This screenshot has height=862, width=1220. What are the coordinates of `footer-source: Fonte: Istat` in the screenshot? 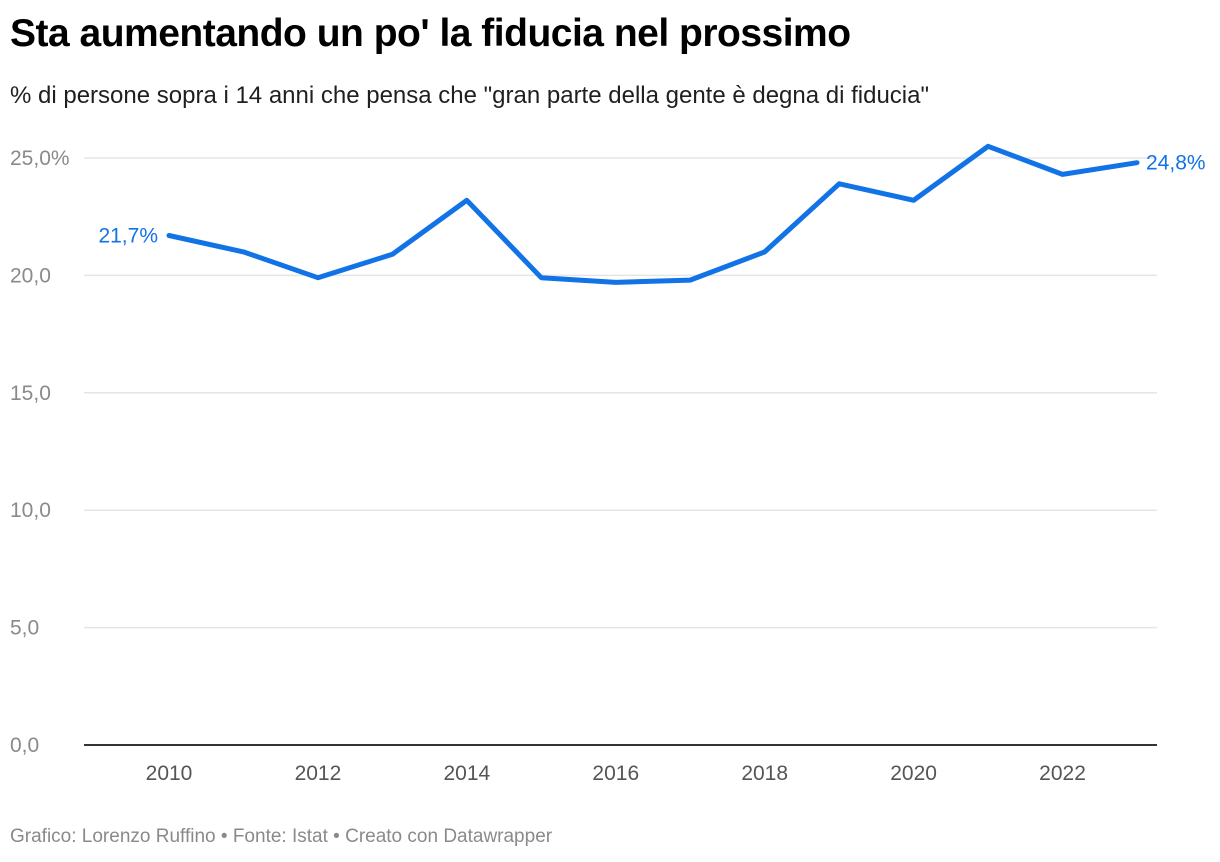 It's located at (280, 836).